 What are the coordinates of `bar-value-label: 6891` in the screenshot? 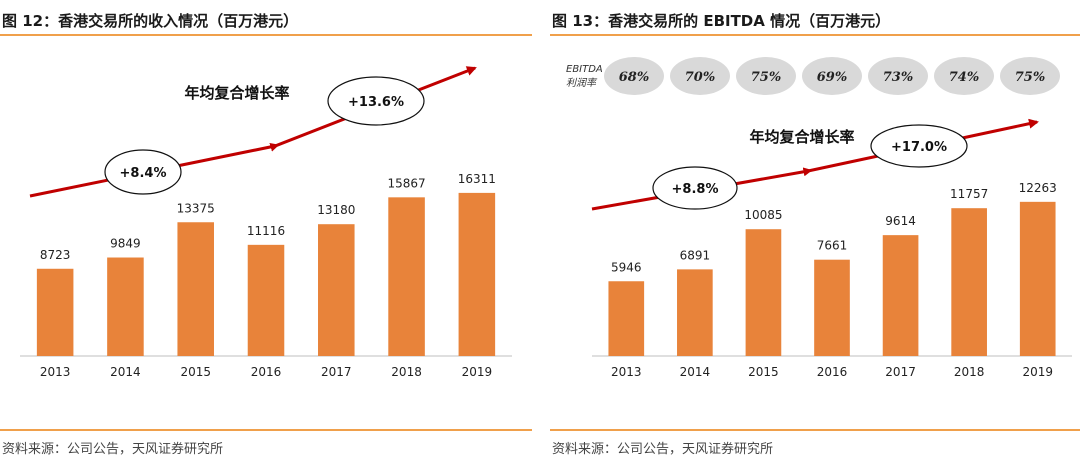 It's located at (695, 255).